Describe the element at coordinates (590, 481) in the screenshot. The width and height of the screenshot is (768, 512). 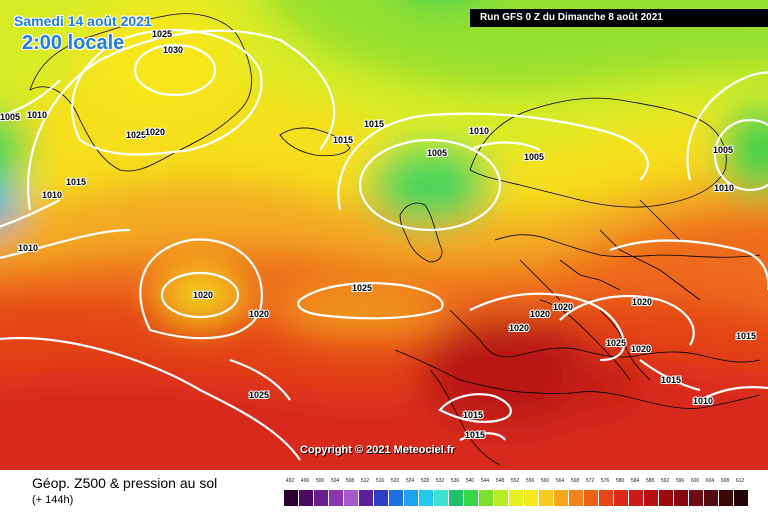
I see `legend-tick-label: 572` at that location.